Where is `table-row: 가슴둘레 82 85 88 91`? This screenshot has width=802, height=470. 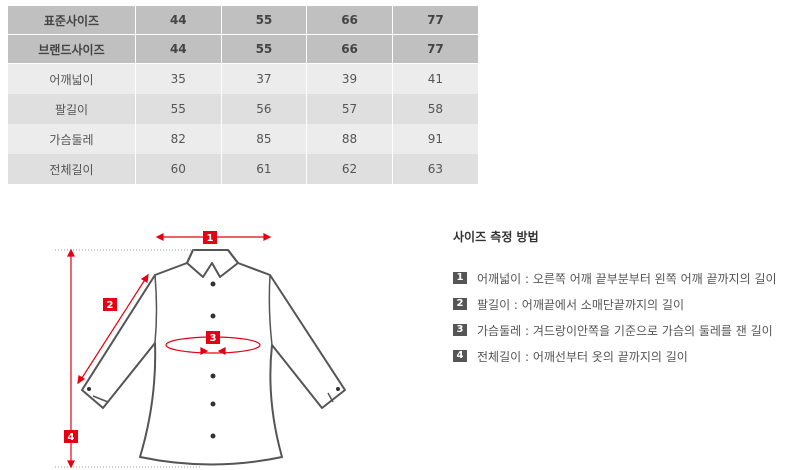
table-row: 가슴둘레 82 85 88 91 is located at coordinates (243, 139).